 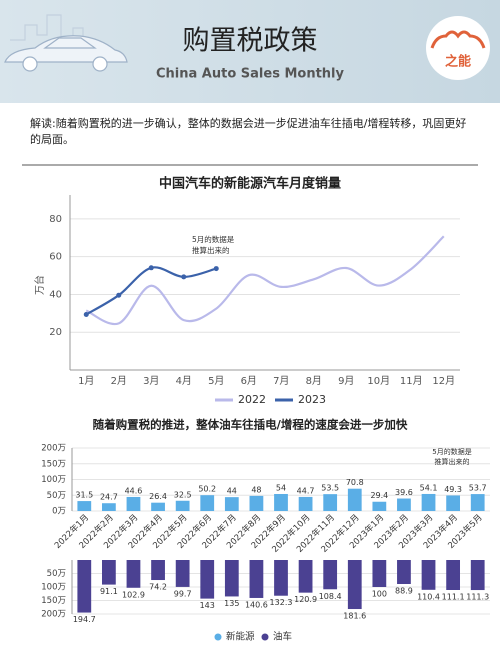 I want to click on x-tick-label: 9月, so click(x=346, y=381).